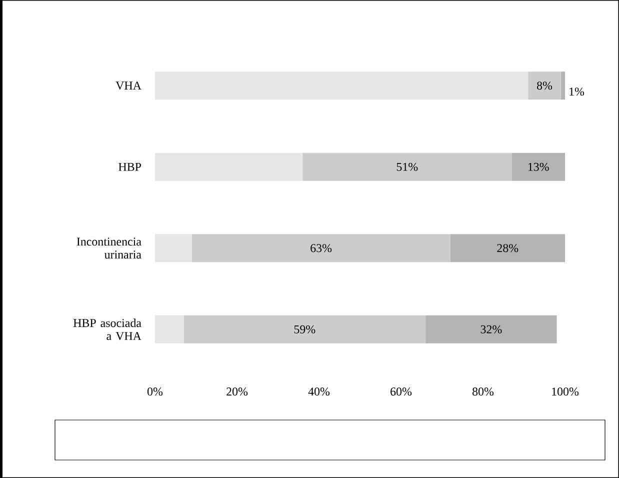  I want to click on x-tick-label: 0%, so click(155, 392).